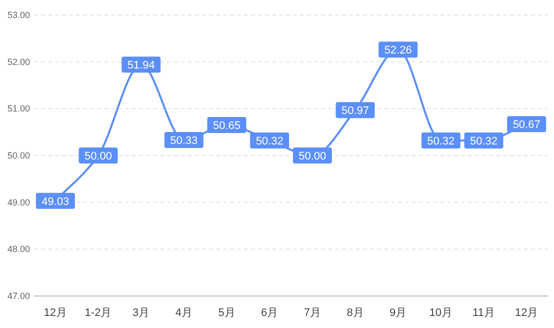  I want to click on y-tick-label: 47.00, so click(18, 296).